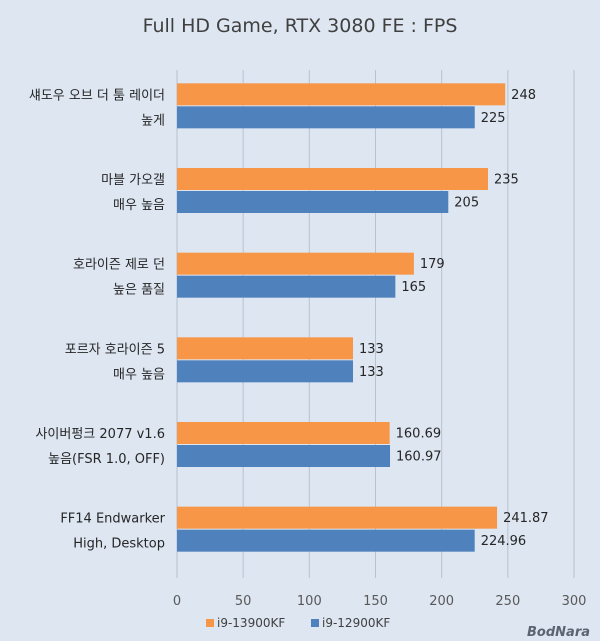  Describe the element at coordinates (139, 290) in the screenshot. I see `category-label-2-1: 높은 품질` at that location.